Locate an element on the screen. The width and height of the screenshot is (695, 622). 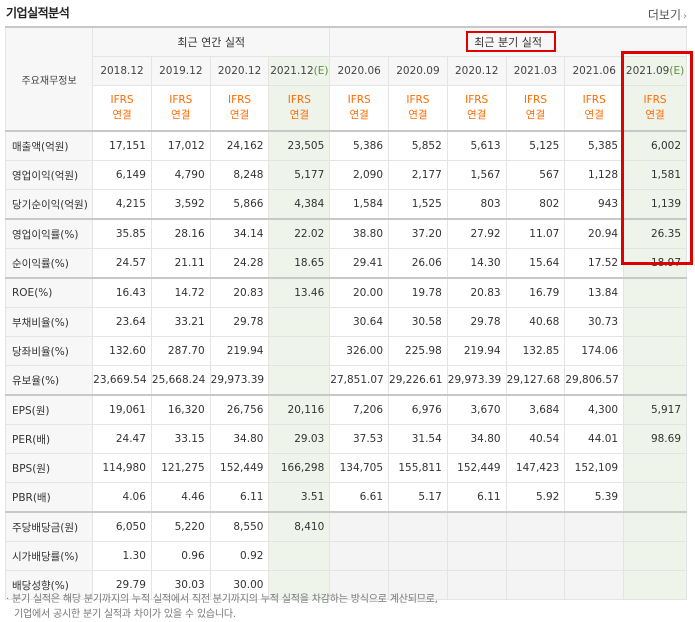
table-cell: 29.41 is located at coordinates (359, 263).